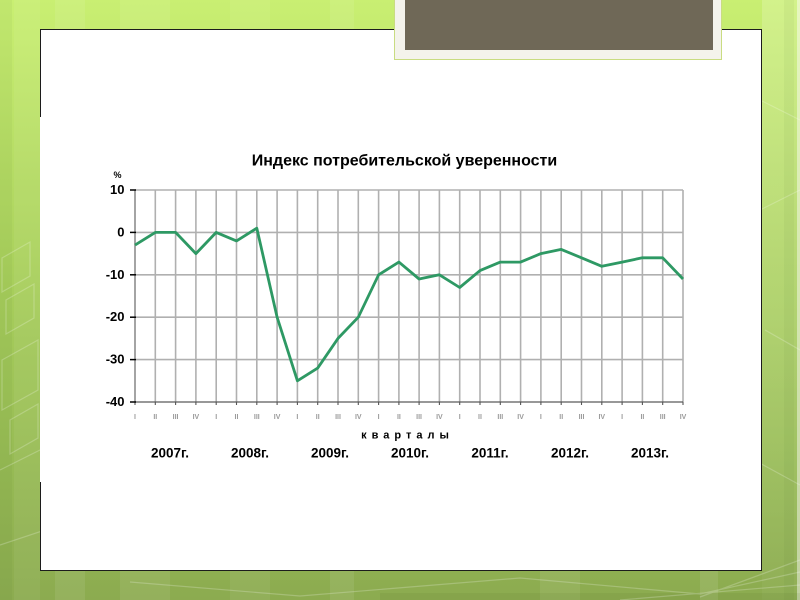 This screenshot has width=800, height=600. Describe the element at coordinates (404, 161) in the screenshot. I see `svg-text:Индекс потребительской уверенн: Индекс потребительской уверенности` at that location.